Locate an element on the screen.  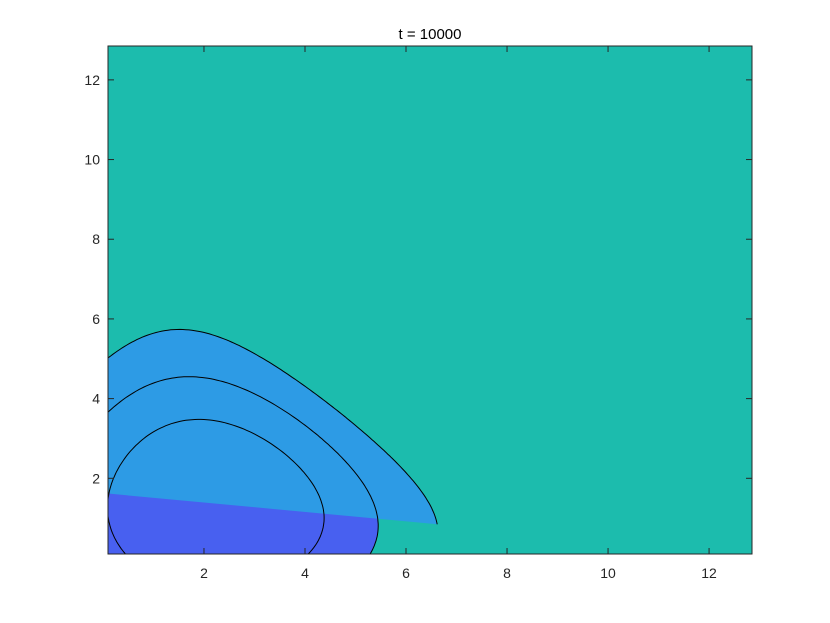
y-tick-label: 12 is located at coordinates (92, 80).